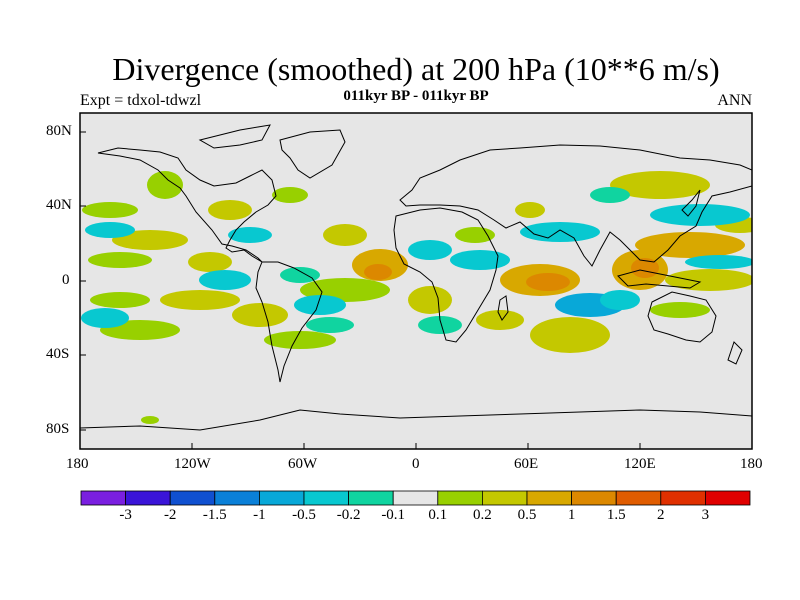 The width and height of the screenshot is (800, 600). I want to click on y-tick-label: 0, so click(66, 280).